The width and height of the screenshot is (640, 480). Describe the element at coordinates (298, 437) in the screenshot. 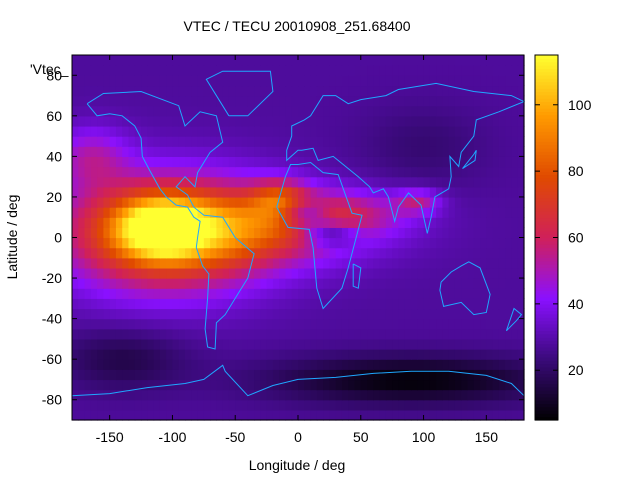

I see `x-tick-label: 0` at that location.